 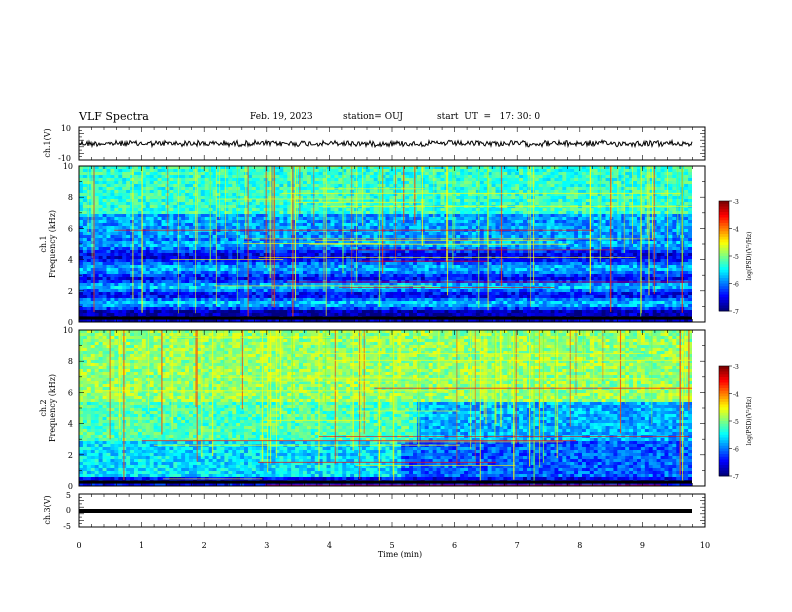 What do you see at coordinates (68, 495) in the screenshot?
I see `ch3-ytick-top: 5` at bounding box center [68, 495].